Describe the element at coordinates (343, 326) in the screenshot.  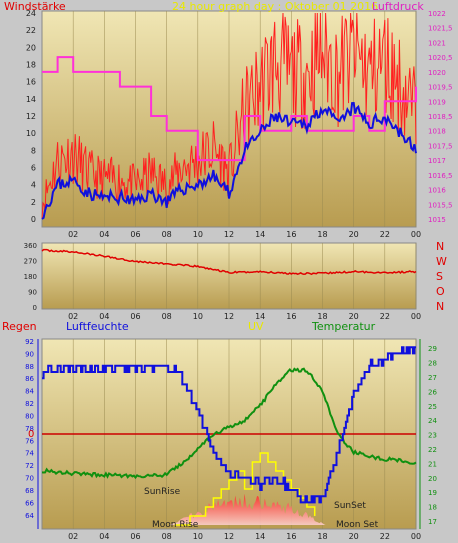
I see `temperature-axis-label: Temperatur` at that location.